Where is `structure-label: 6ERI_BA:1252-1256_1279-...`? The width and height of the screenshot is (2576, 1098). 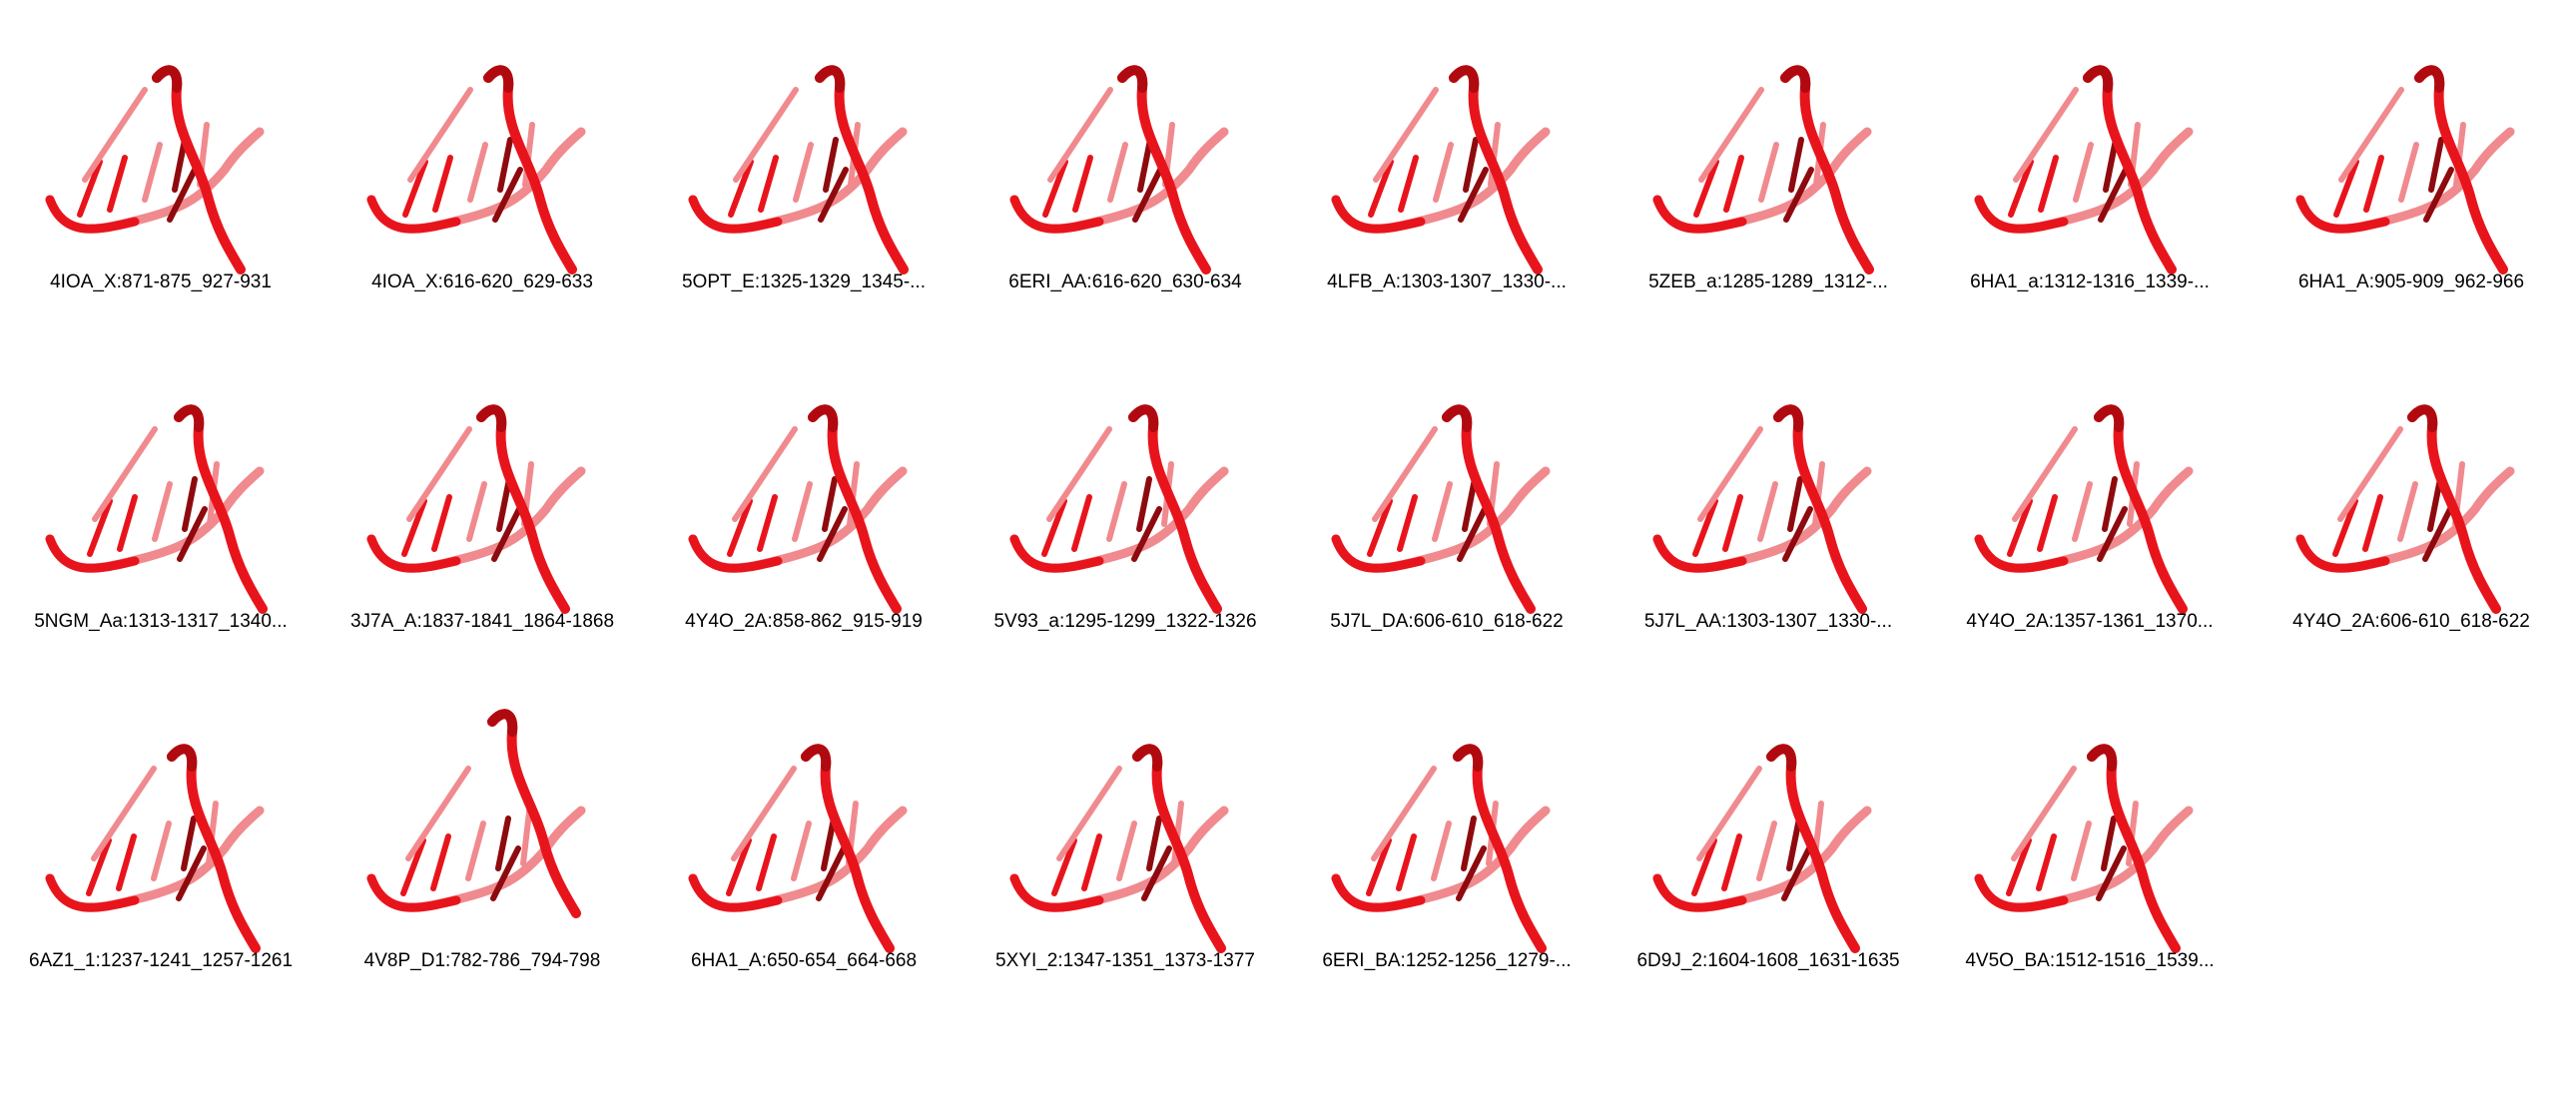
structure-label: 6ERI_BA:1252-1256_1279-... is located at coordinates (1447, 960).